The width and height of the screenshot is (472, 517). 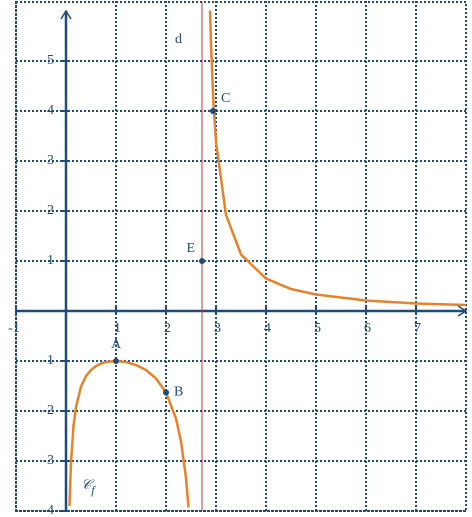 What do you see at coordinates (225, 98) in the screenshot?
I see `point-label: C` at bounding box center [225, 98].